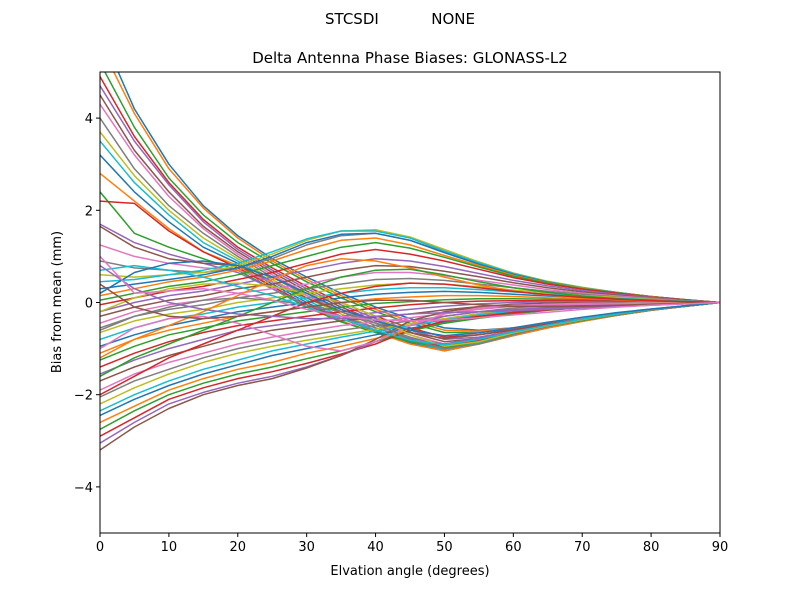  Describe the element at coordinates (306, 547) in the screenshot. I see `x-tick-label: 30` at that location.